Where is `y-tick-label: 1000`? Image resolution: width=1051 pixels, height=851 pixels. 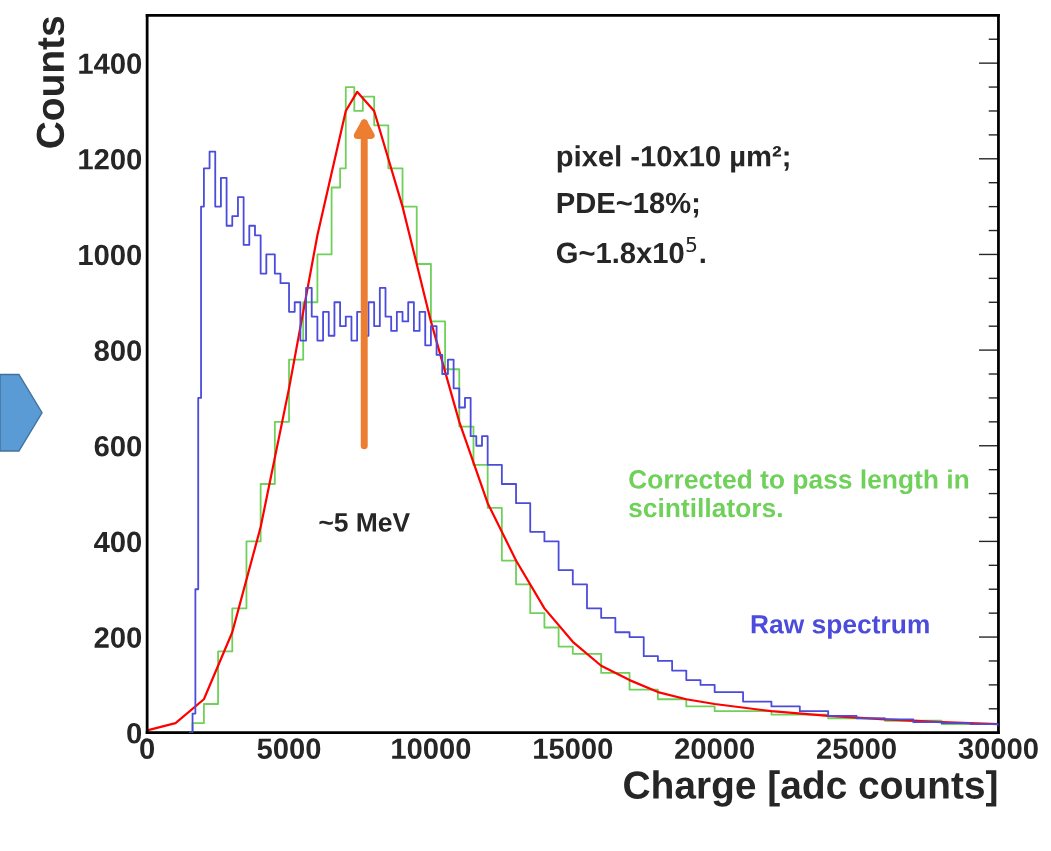 y-tick-label: 1000 is located at coordinates (110, 255).